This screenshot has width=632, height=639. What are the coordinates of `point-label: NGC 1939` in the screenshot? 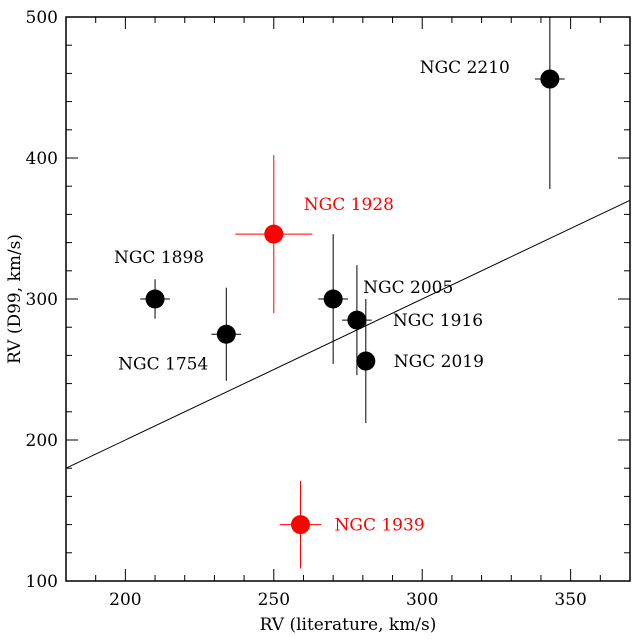 It's located at (380, 526).